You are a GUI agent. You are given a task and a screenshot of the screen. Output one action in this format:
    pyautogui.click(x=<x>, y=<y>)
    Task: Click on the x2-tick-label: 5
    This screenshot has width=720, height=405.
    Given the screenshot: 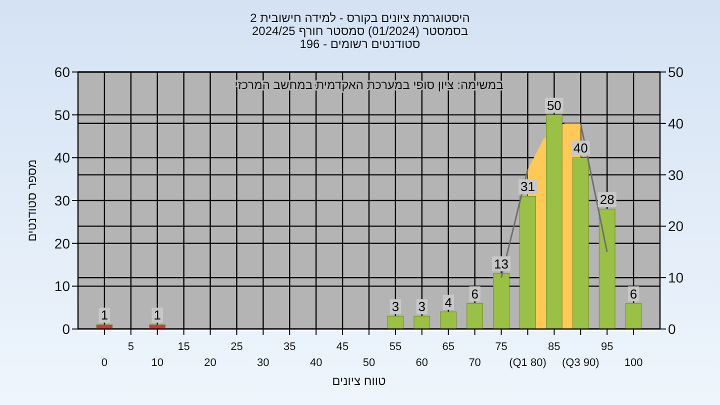 What is the action you would take?
    pyautogui.click(x=131, y=347)
    